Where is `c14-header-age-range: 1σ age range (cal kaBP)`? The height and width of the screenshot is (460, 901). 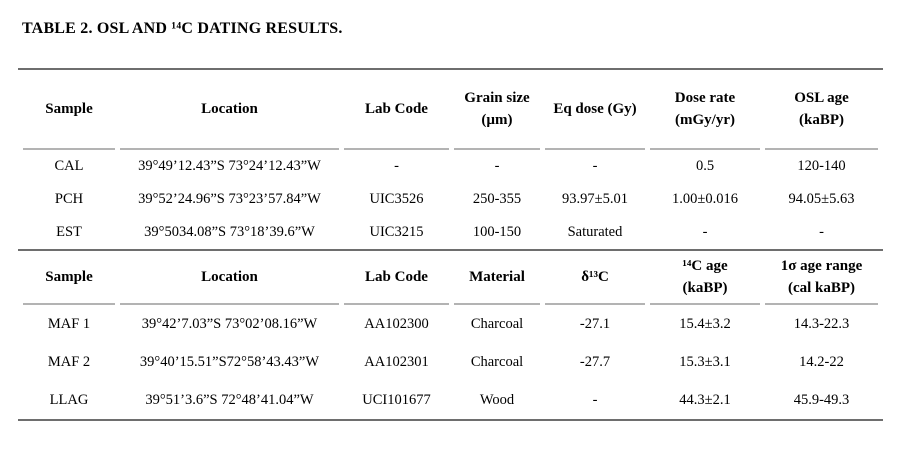 c14-header-age-range: 1σ age range (cal kaBP) is located at coordinates (821, 278).